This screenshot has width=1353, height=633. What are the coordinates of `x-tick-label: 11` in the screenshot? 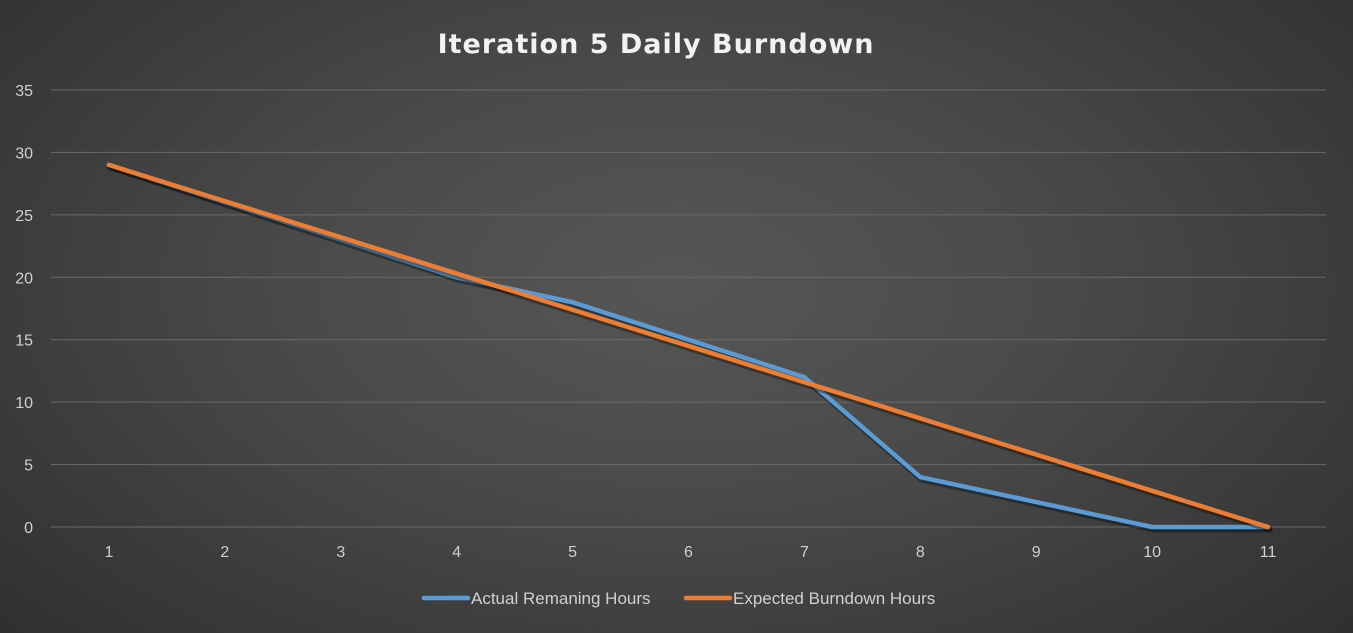 It's located at (1268, 552).